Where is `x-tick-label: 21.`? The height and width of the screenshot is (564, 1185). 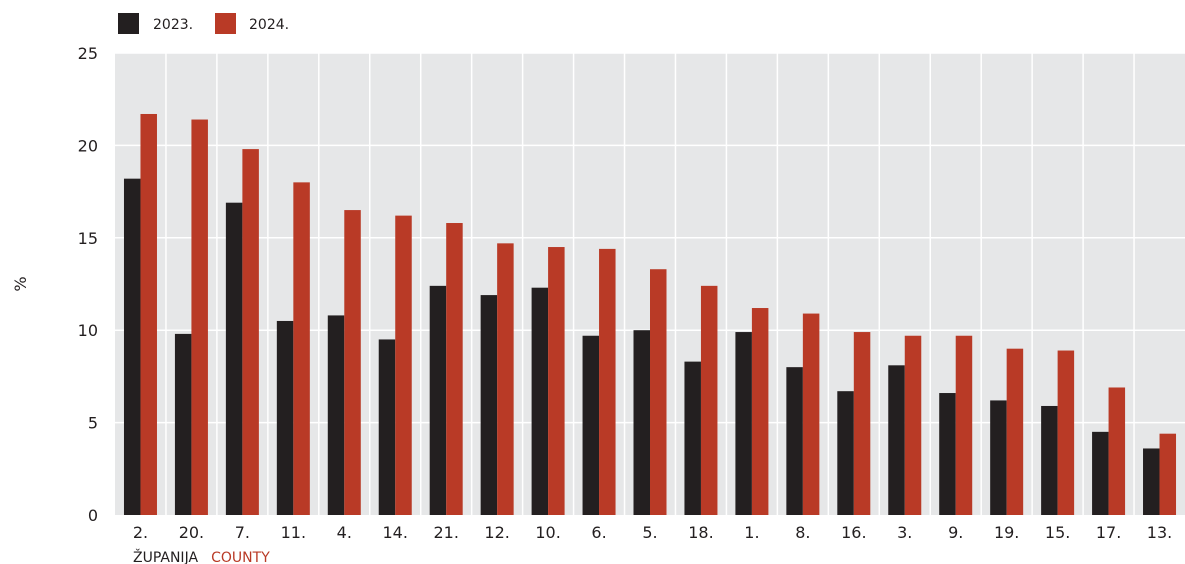
x-tick-label: 21. is located at coordinates (445, 532).